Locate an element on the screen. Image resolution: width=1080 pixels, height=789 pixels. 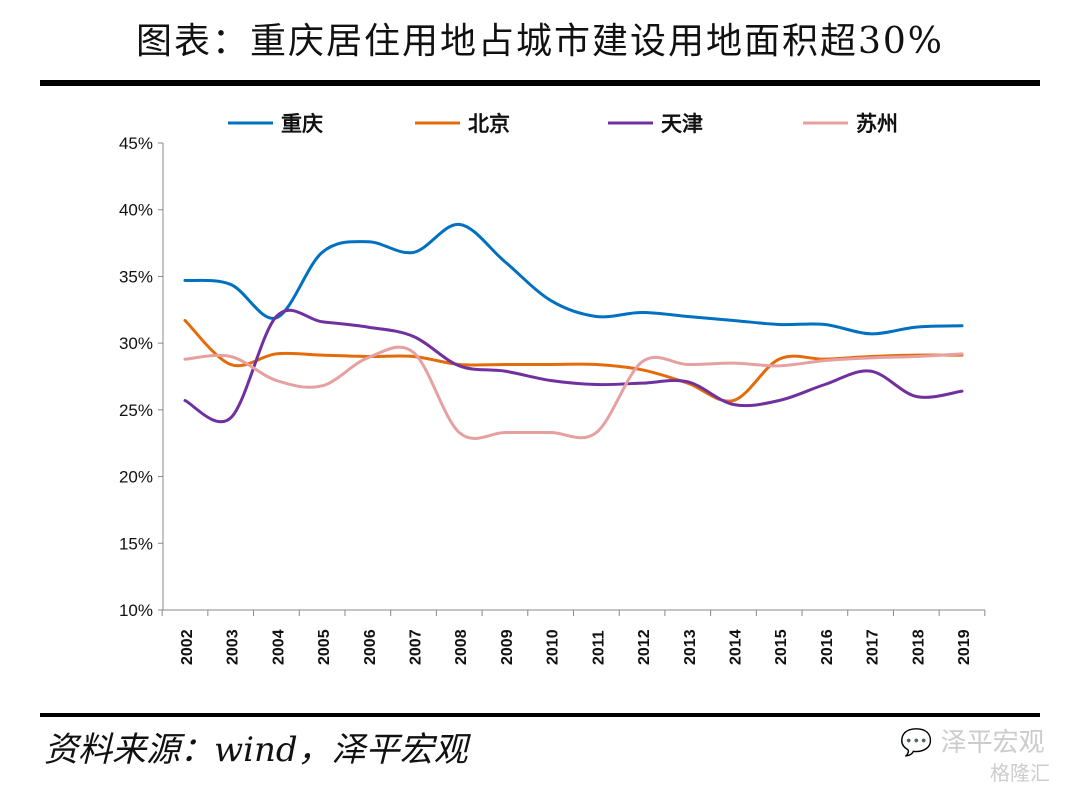
x-tick-label: 2004 is located at coordinates (278, 647).